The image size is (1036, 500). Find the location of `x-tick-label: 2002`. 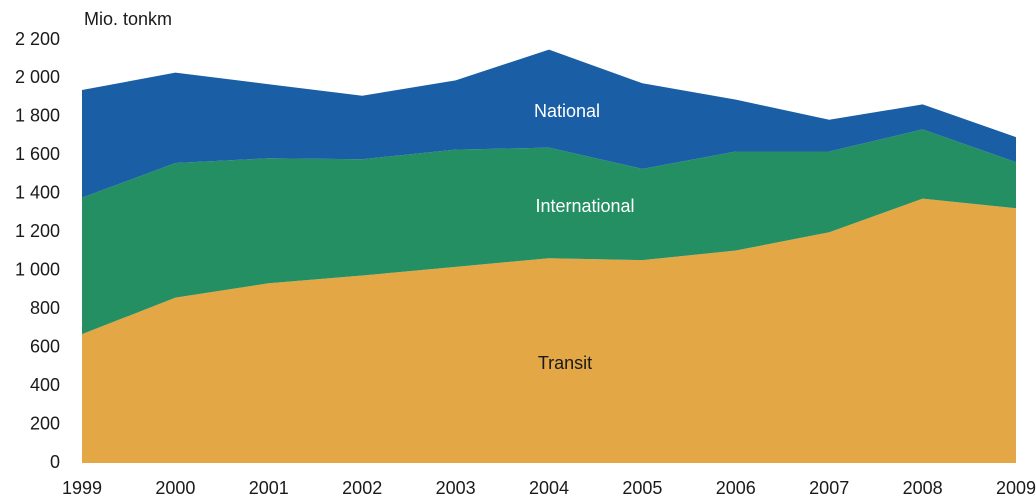

x-tick-label: 2002 is located at coordinates (362, 488).